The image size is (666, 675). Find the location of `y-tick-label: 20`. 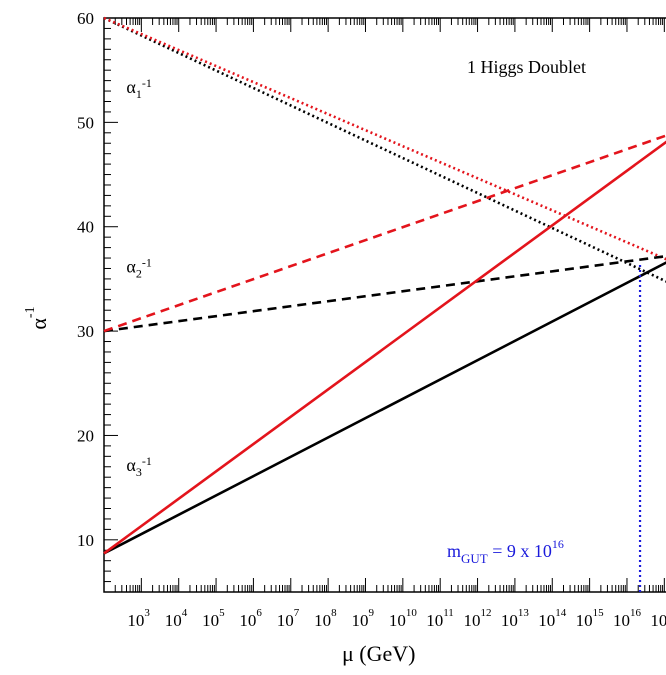

y-tick-label: 20 is located at coordinates (85, 435).